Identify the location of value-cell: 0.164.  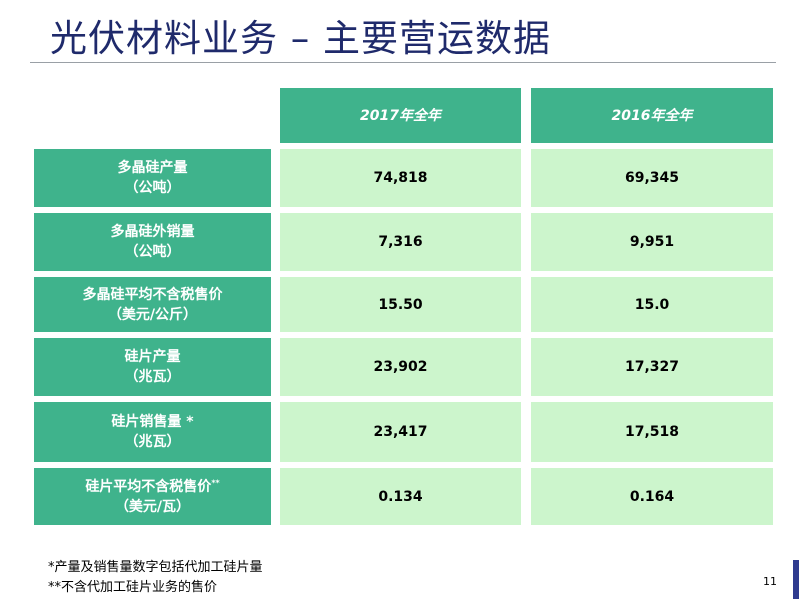
(652, 496).